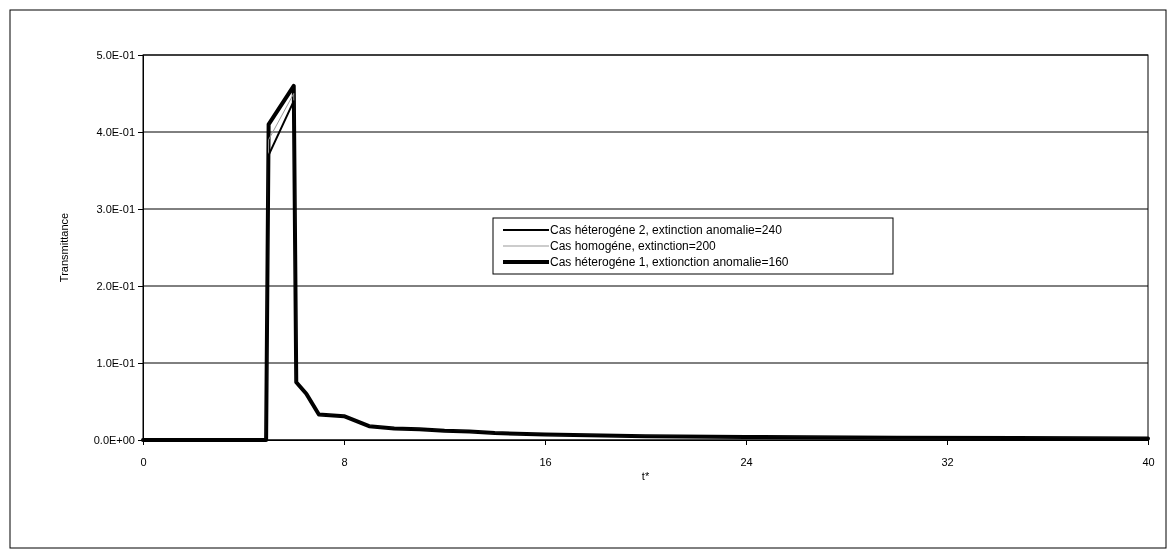  I want to click on y-axis-title: Transmittance, so click(64, 247).